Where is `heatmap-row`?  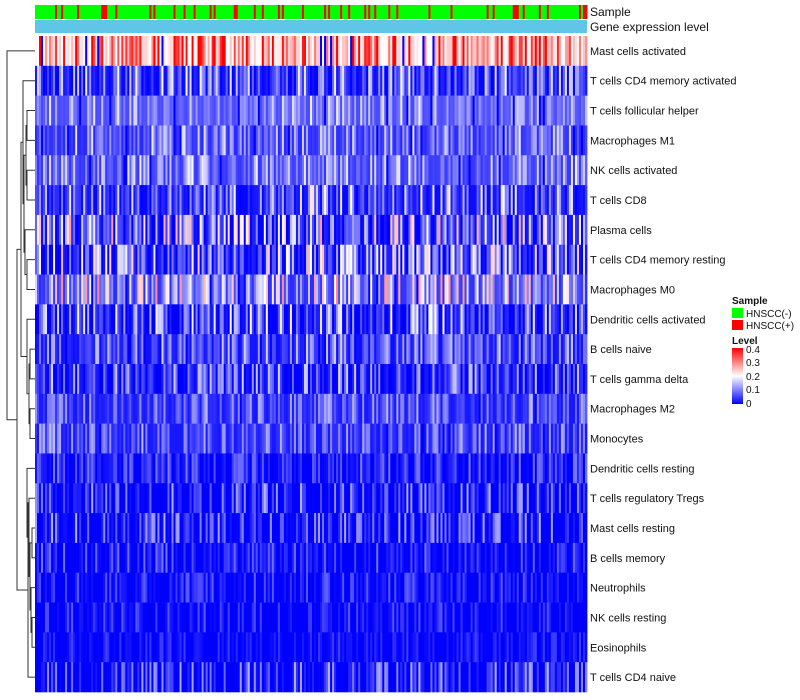 heatmap-row is located at coordinates (311, 498).